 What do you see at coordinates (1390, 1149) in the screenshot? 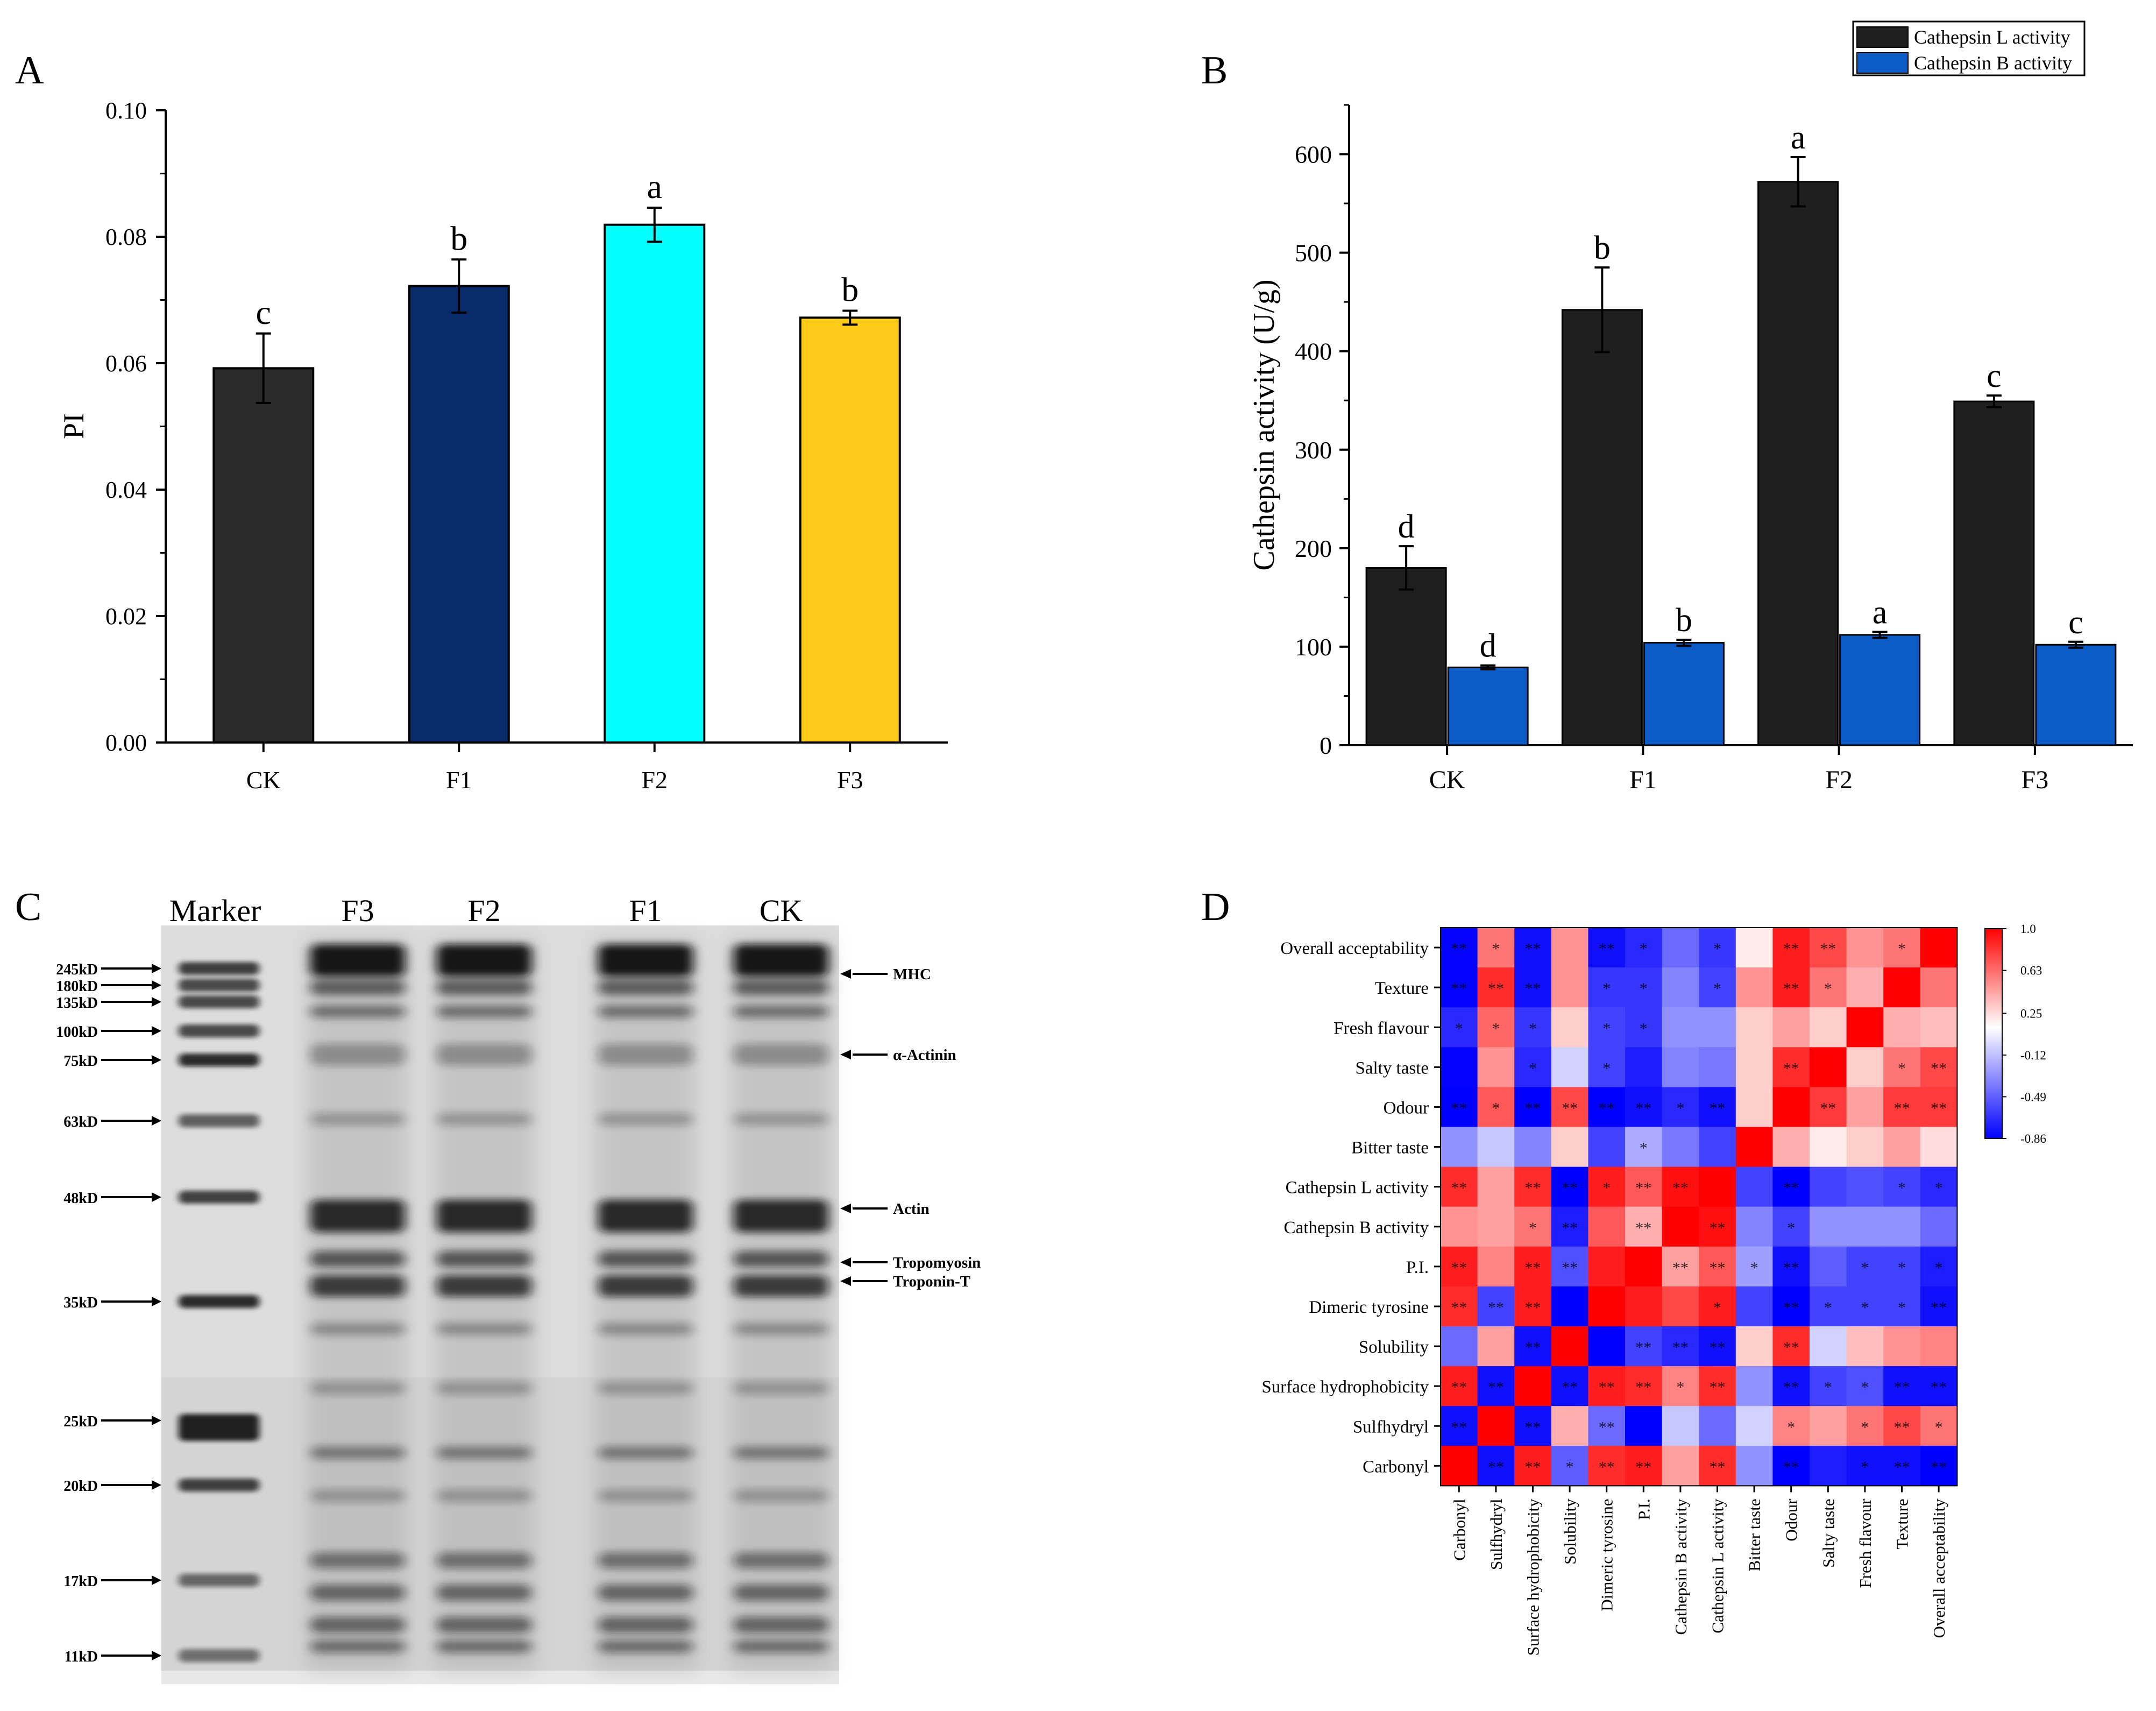
I see `row-label: Bitter taste` at bounding box center [1390, 1149].